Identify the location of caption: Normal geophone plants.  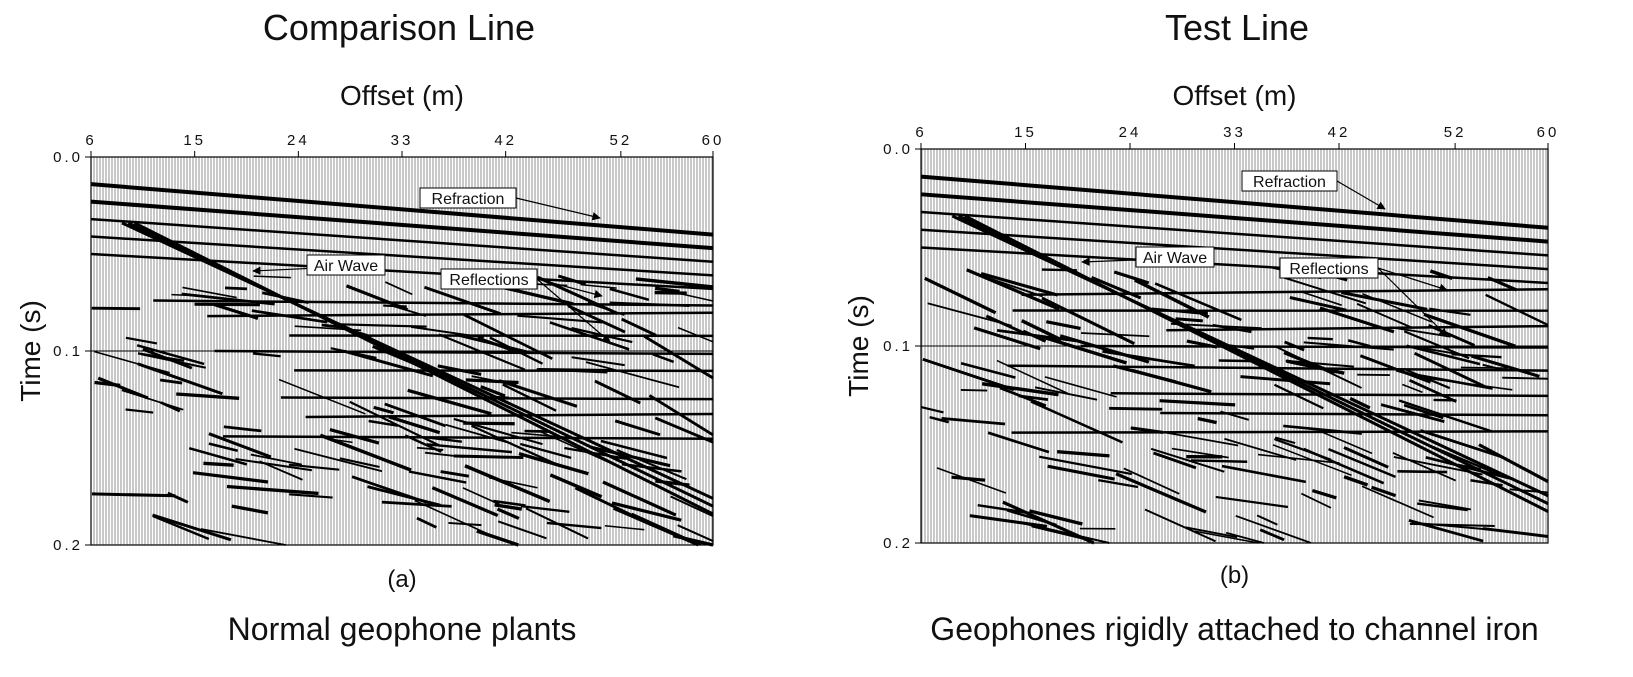
(402, 629).